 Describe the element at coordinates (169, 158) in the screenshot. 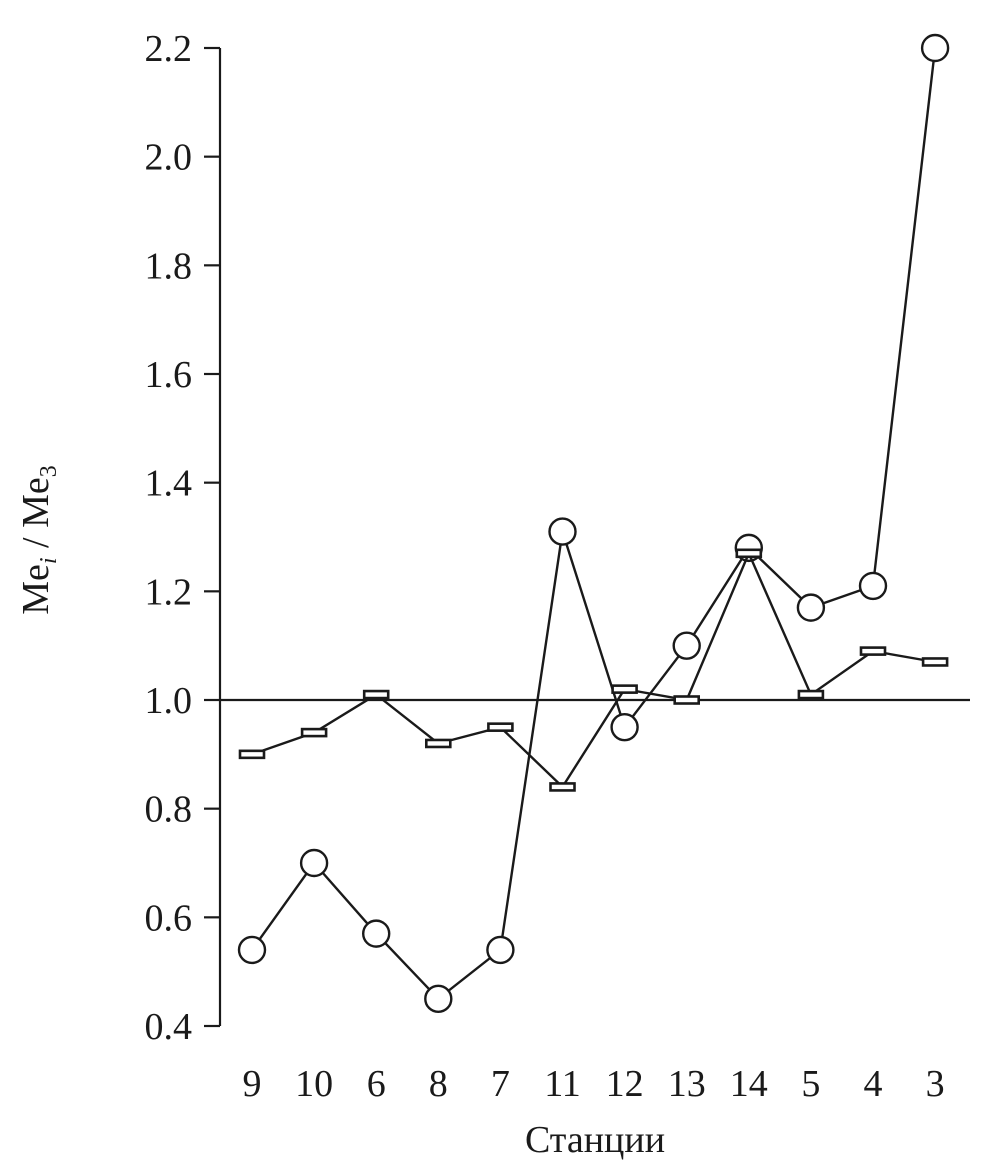

I see `y-tick-label: 2.0` at that location.